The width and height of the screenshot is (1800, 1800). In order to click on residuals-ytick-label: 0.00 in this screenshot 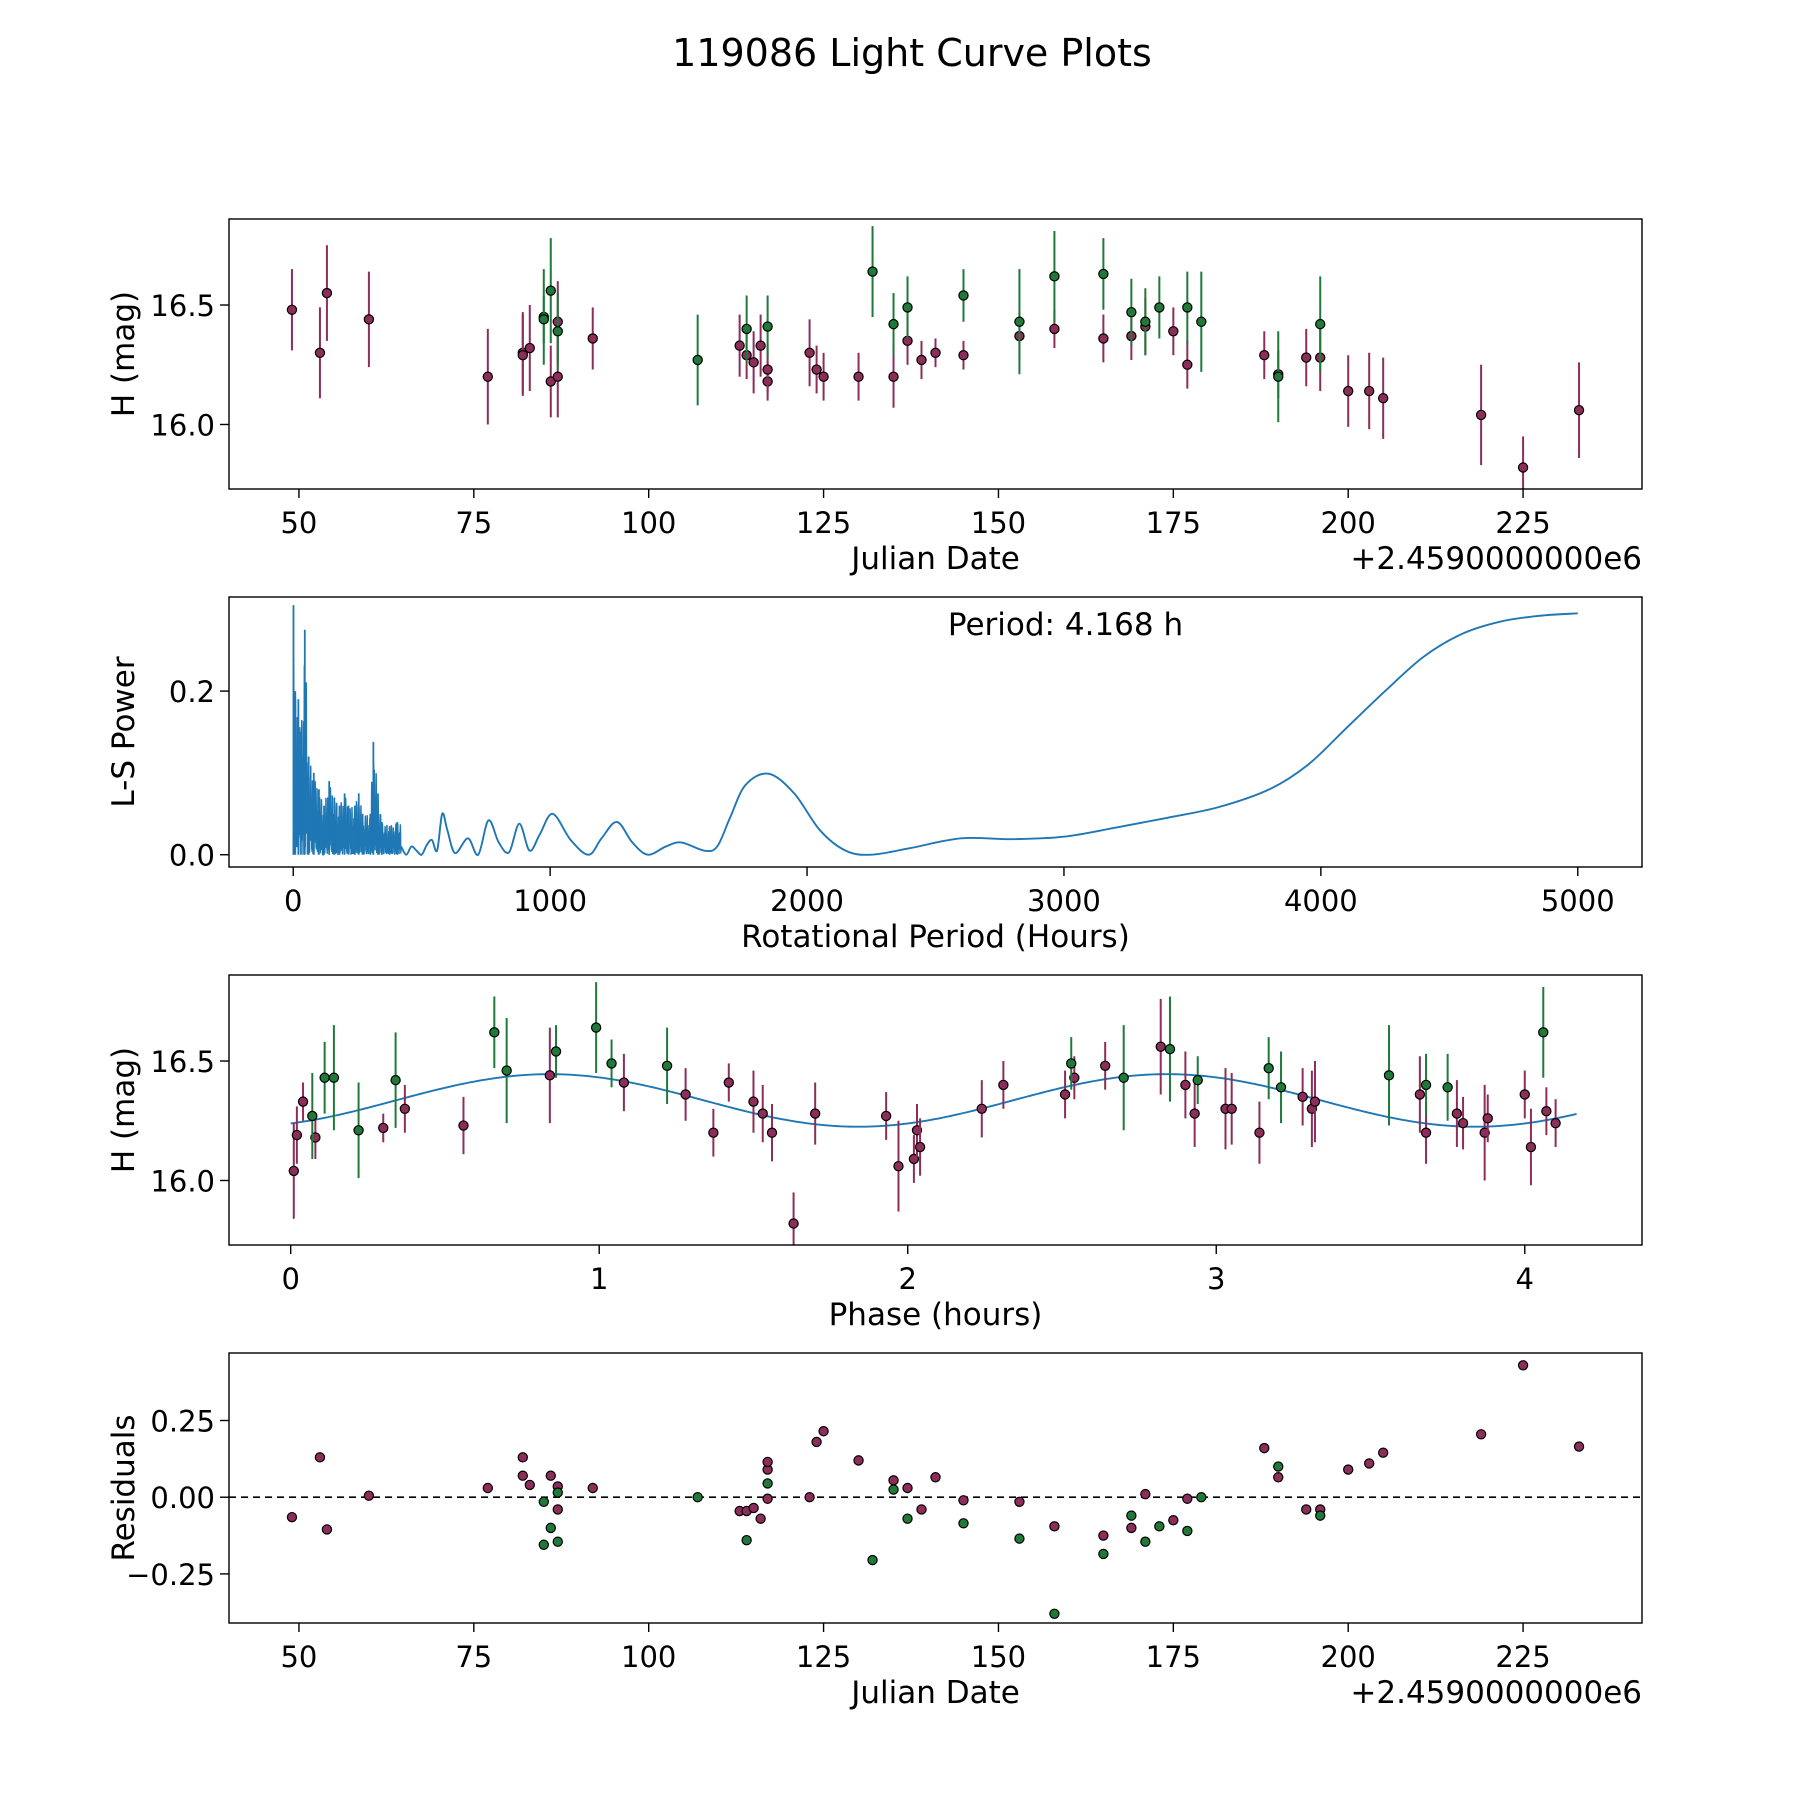, I will do `click(182, 1498)`.